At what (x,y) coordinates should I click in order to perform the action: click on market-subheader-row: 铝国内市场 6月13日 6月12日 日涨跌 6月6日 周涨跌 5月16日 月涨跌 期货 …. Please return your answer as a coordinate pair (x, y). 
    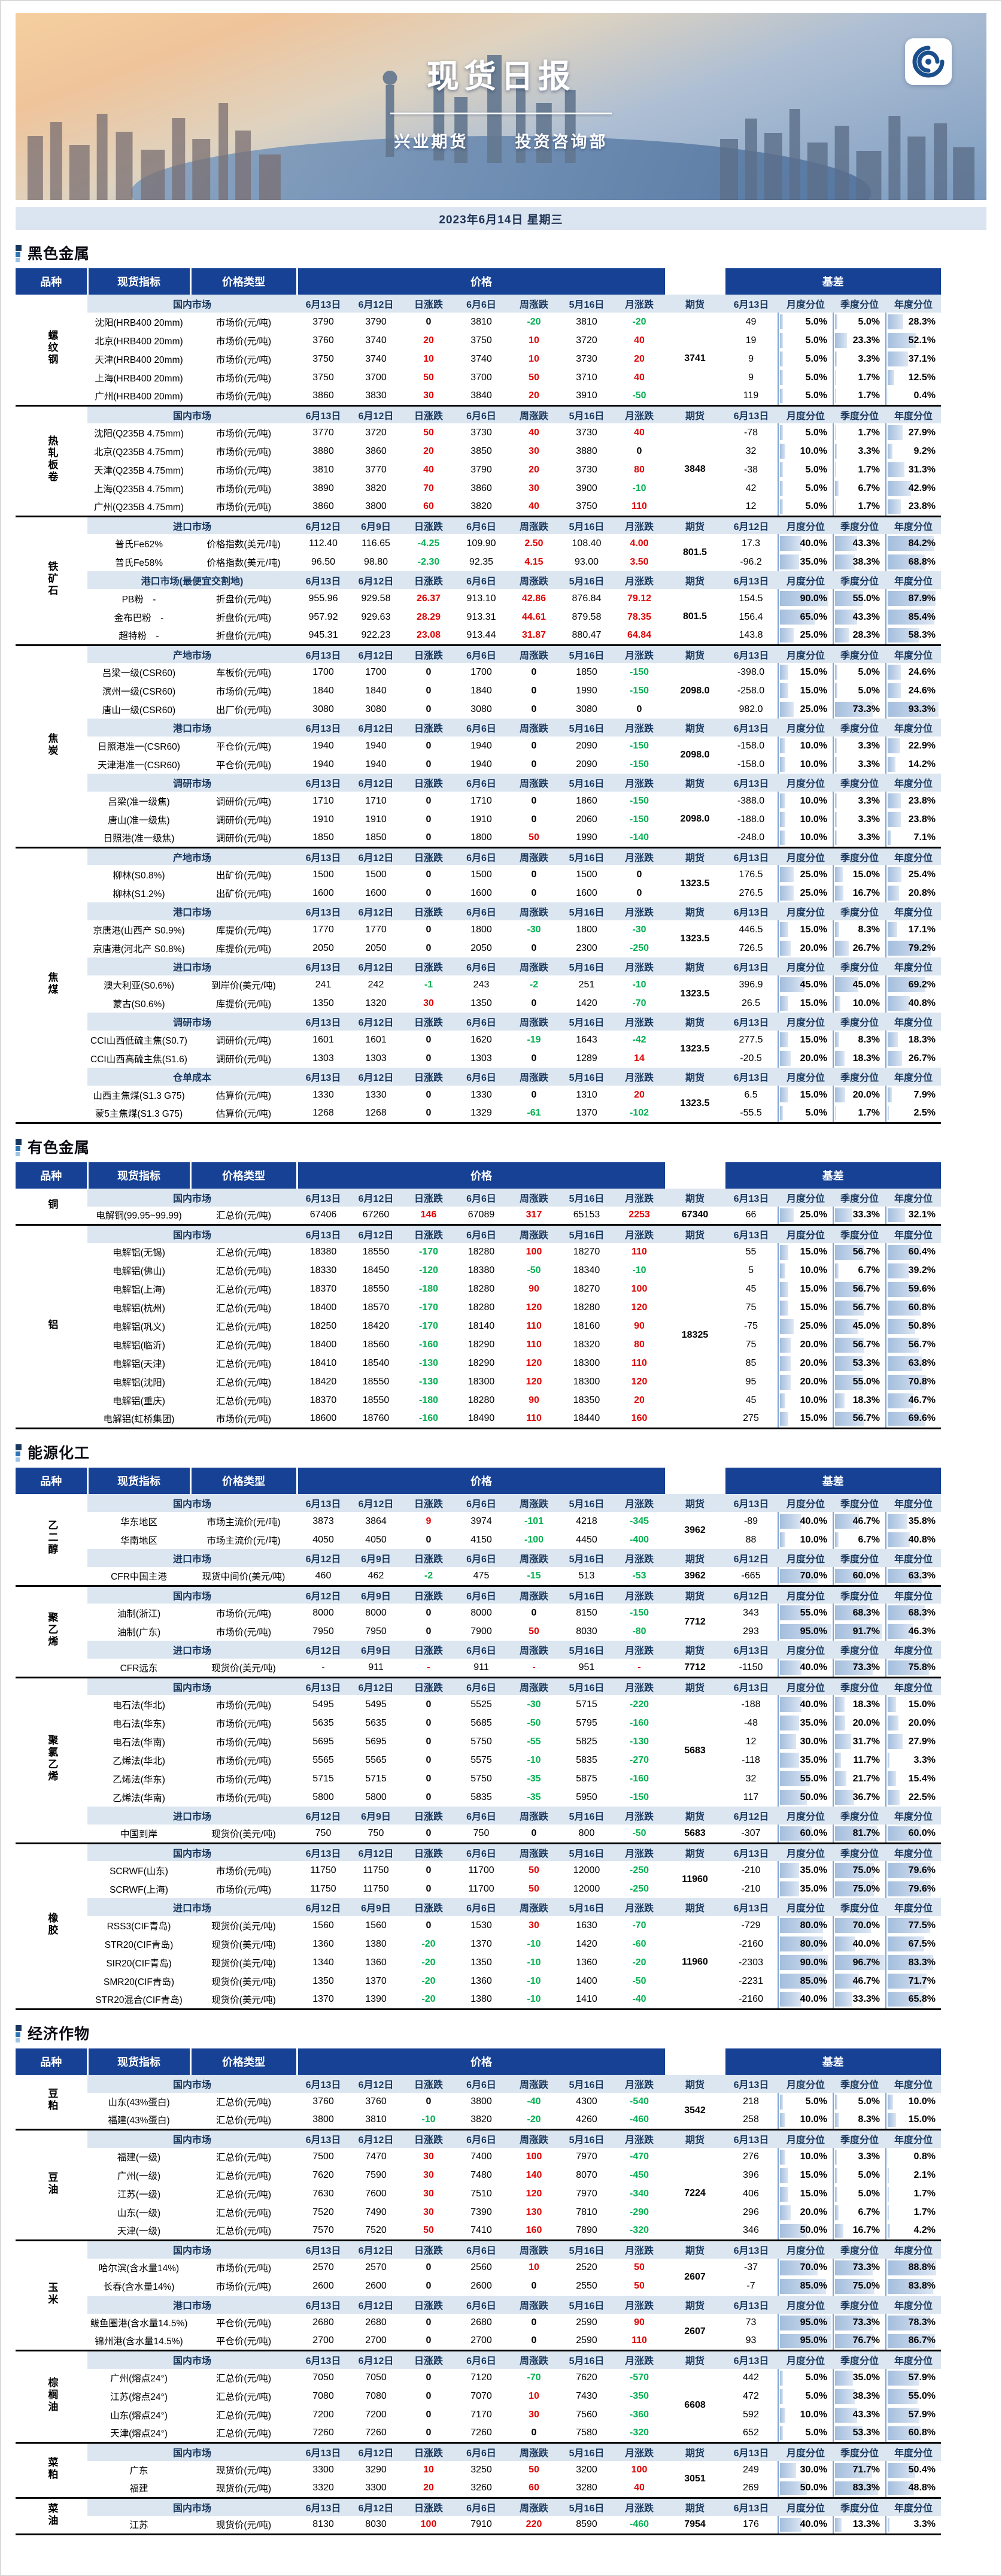
    Looking at the image, I should click on (479, 1326).